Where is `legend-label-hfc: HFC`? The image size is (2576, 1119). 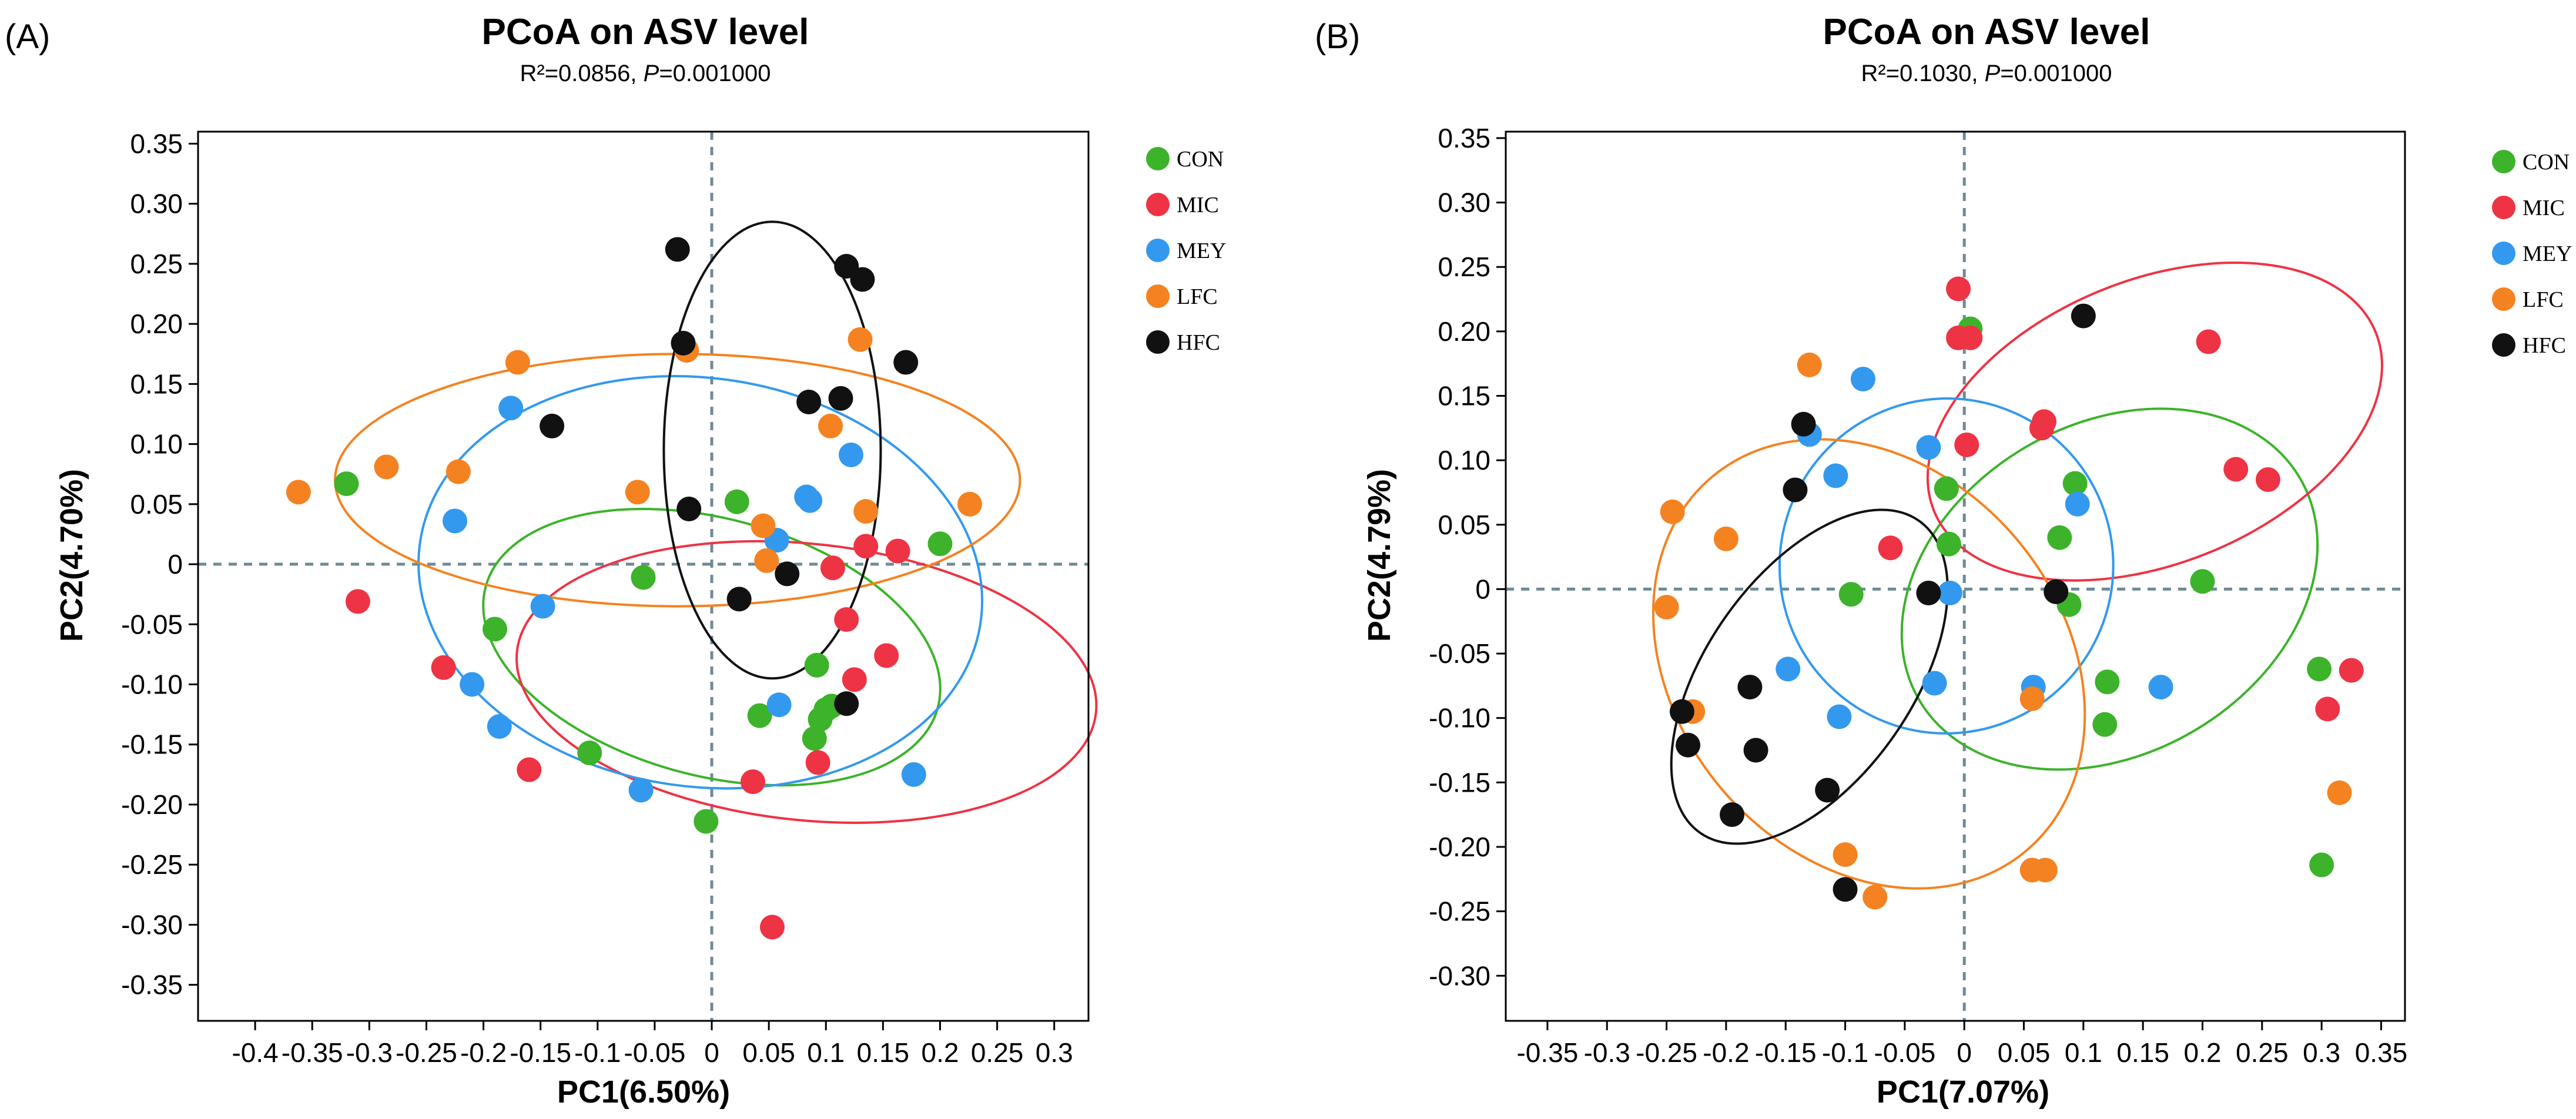
legend-label-hfc: HFC is located at coordinates (1198, 343).